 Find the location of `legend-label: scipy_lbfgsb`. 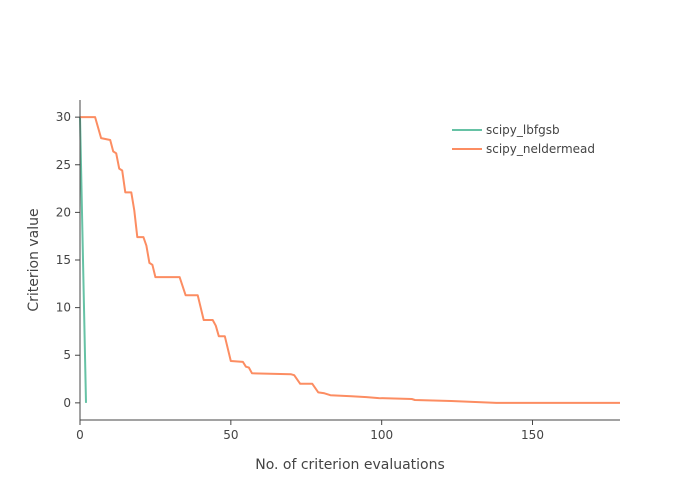

legend-label: scipy_lbfgsb is located at coordinates (523, 130).